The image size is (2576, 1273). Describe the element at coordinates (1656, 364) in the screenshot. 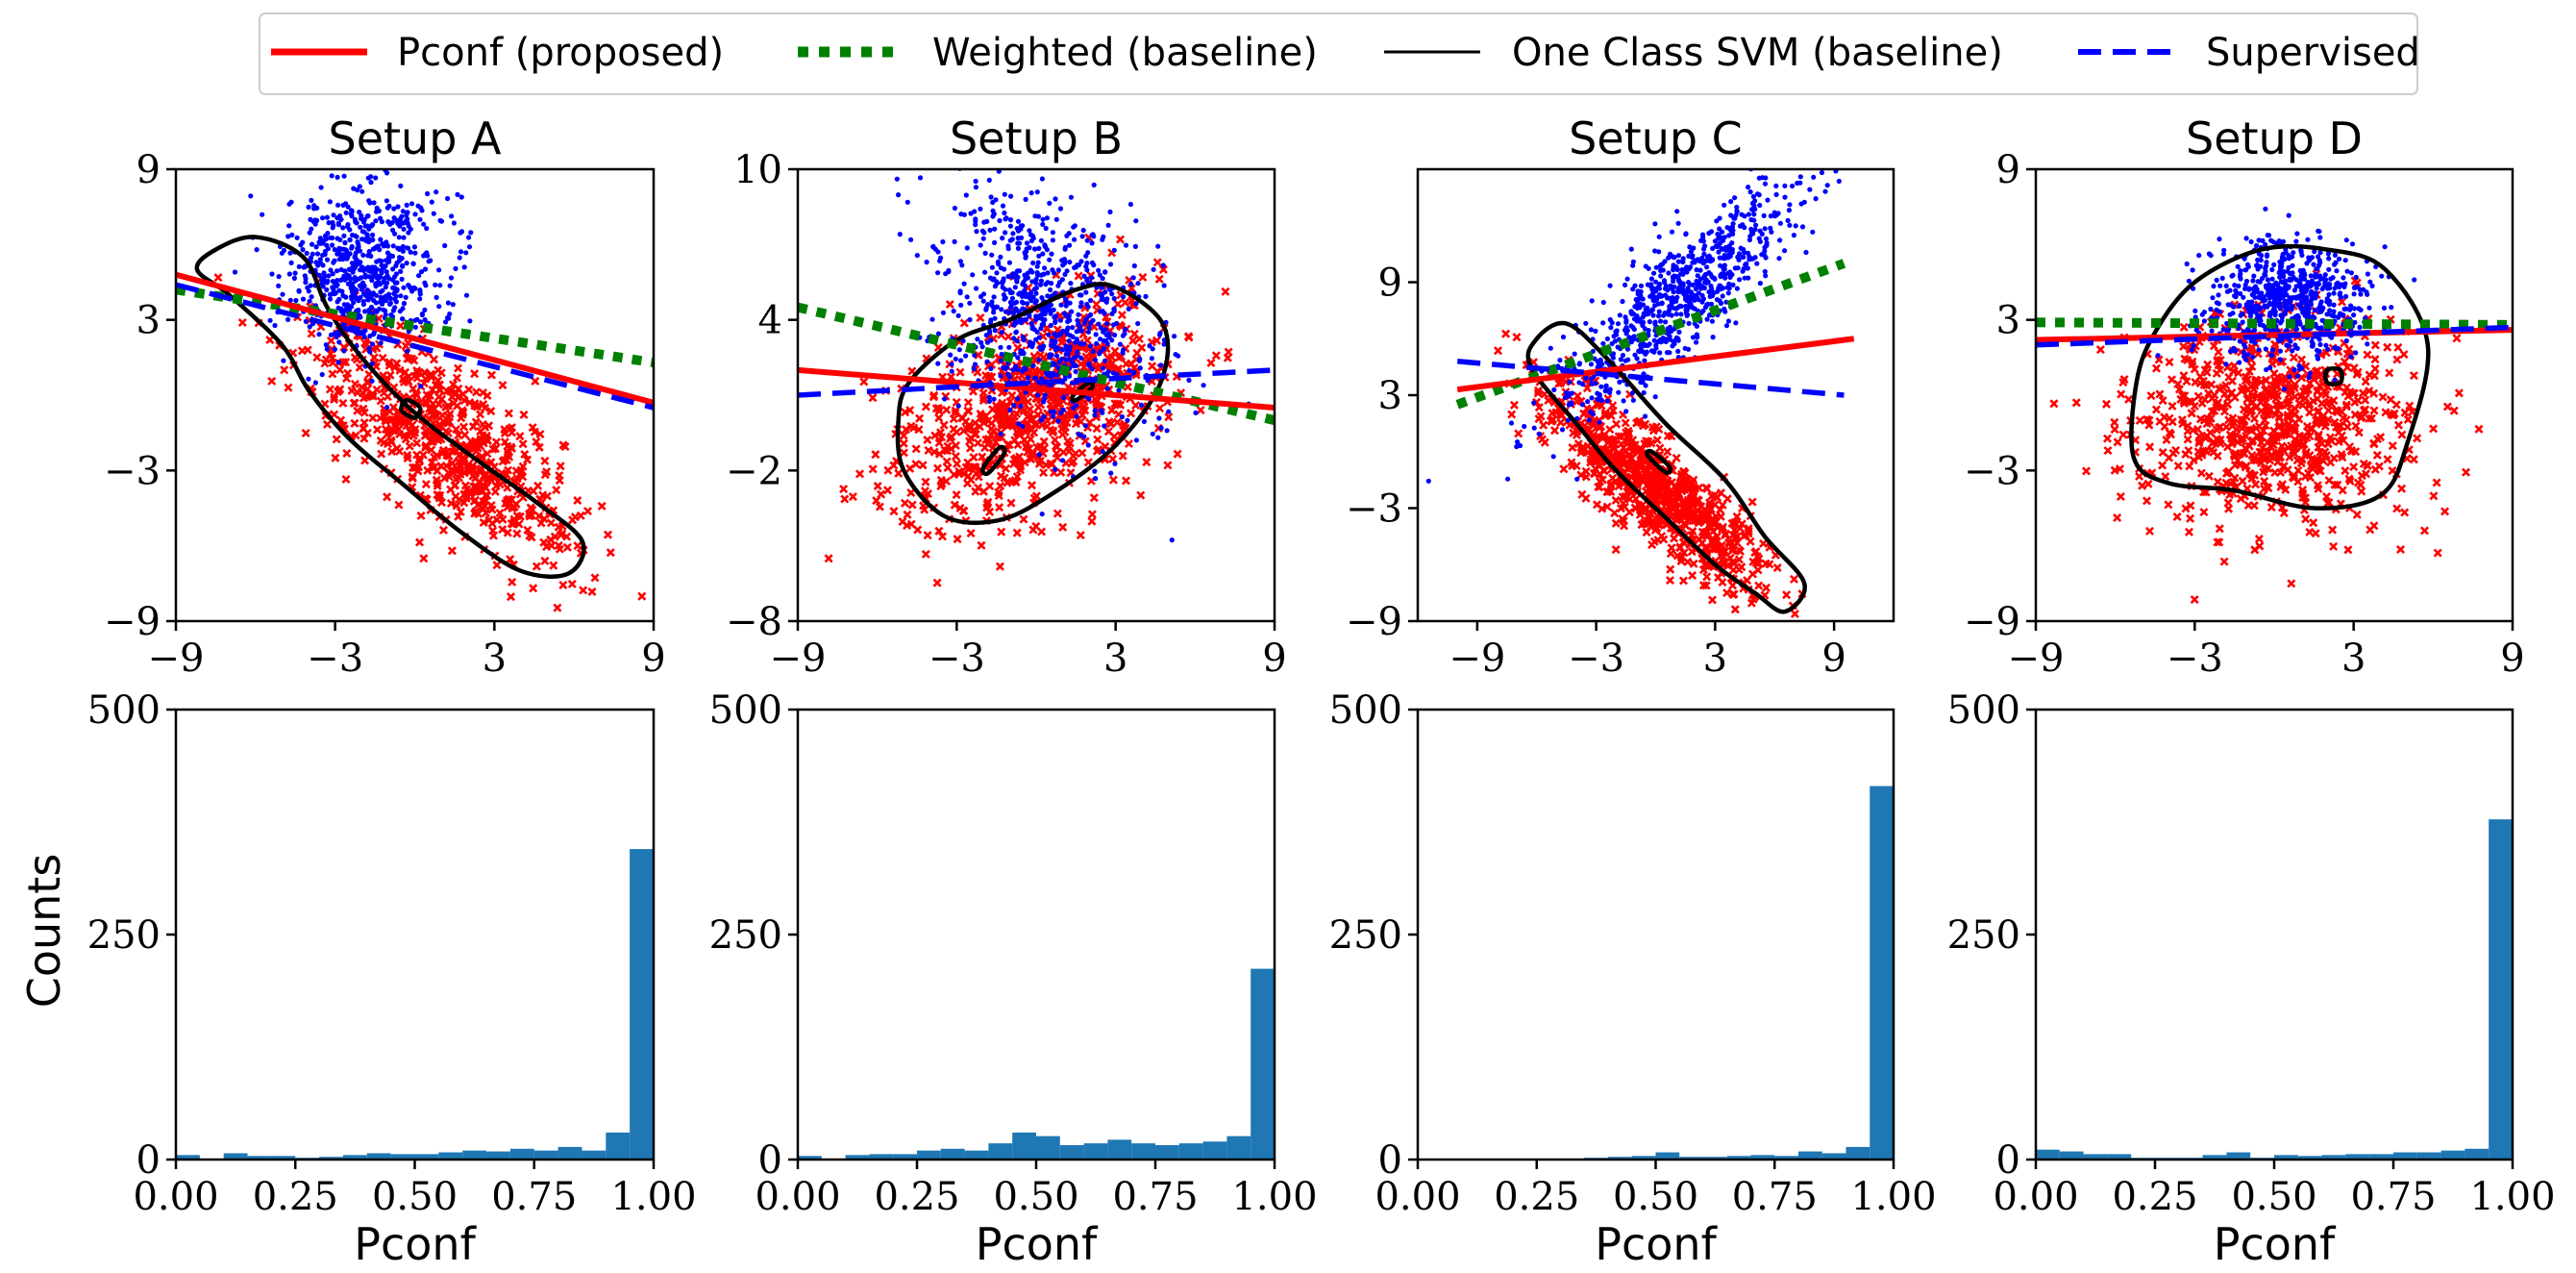

I see `pconf-boundary` at that location.